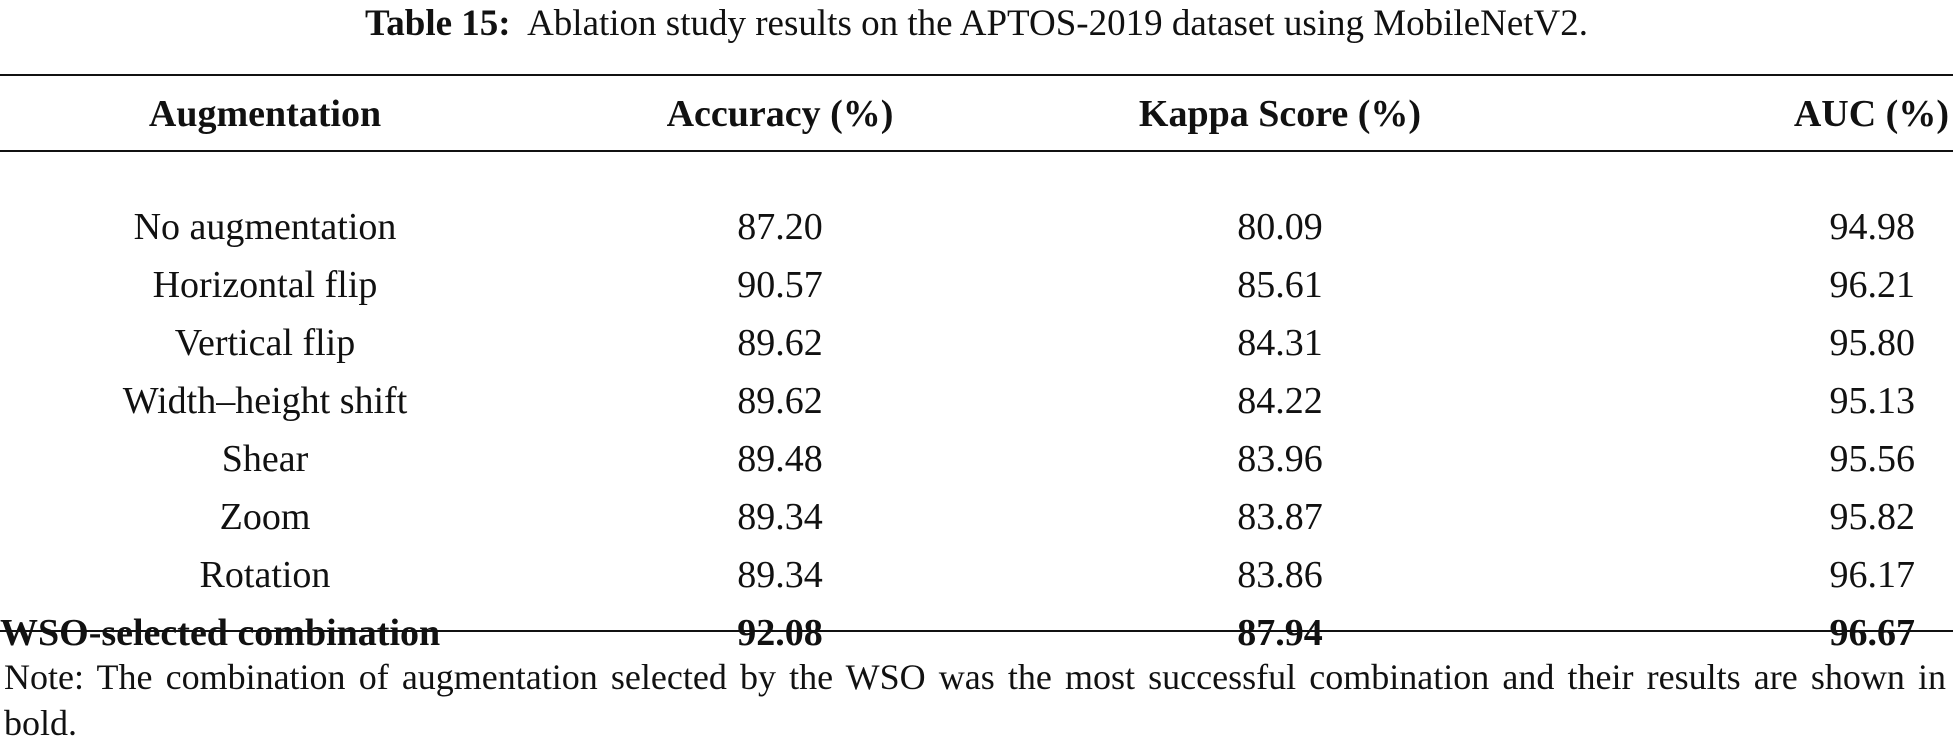 Image resolution: width=1953 pixels, height=746 pixels. I want to click on table-row: Horizontal flip 90.57 85.61 96.21, so click(976, 285).